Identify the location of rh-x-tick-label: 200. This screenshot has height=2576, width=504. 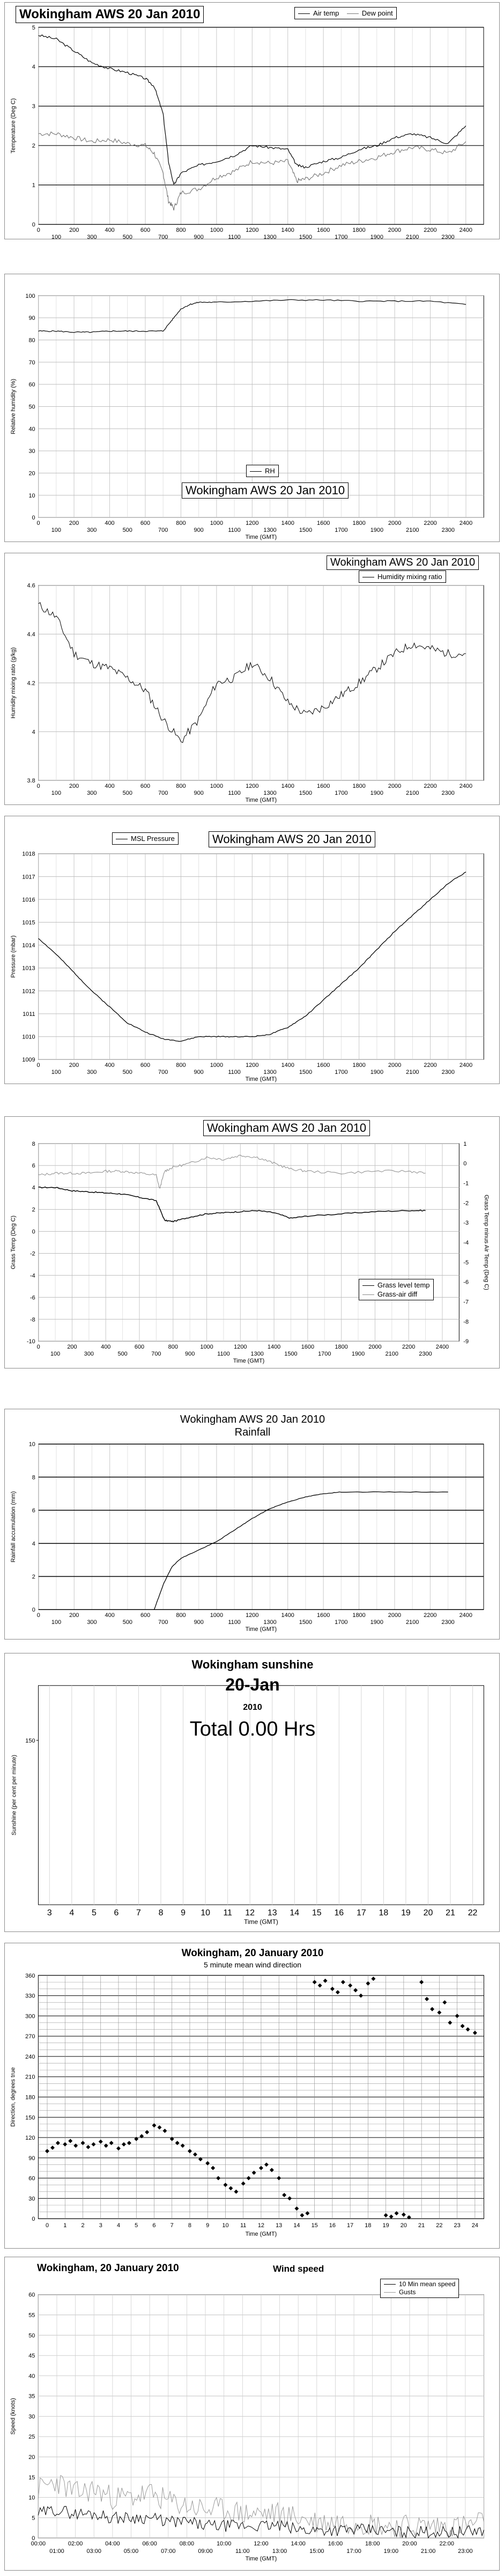
(74, 523).